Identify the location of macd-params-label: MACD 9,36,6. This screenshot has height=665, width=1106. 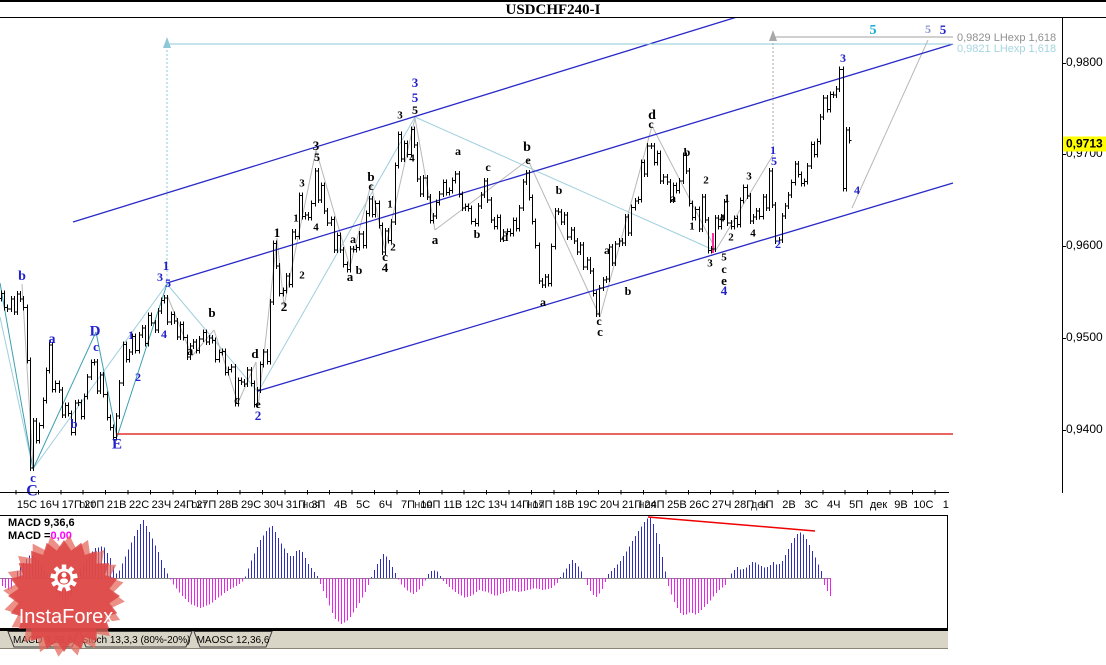
(41, 523).